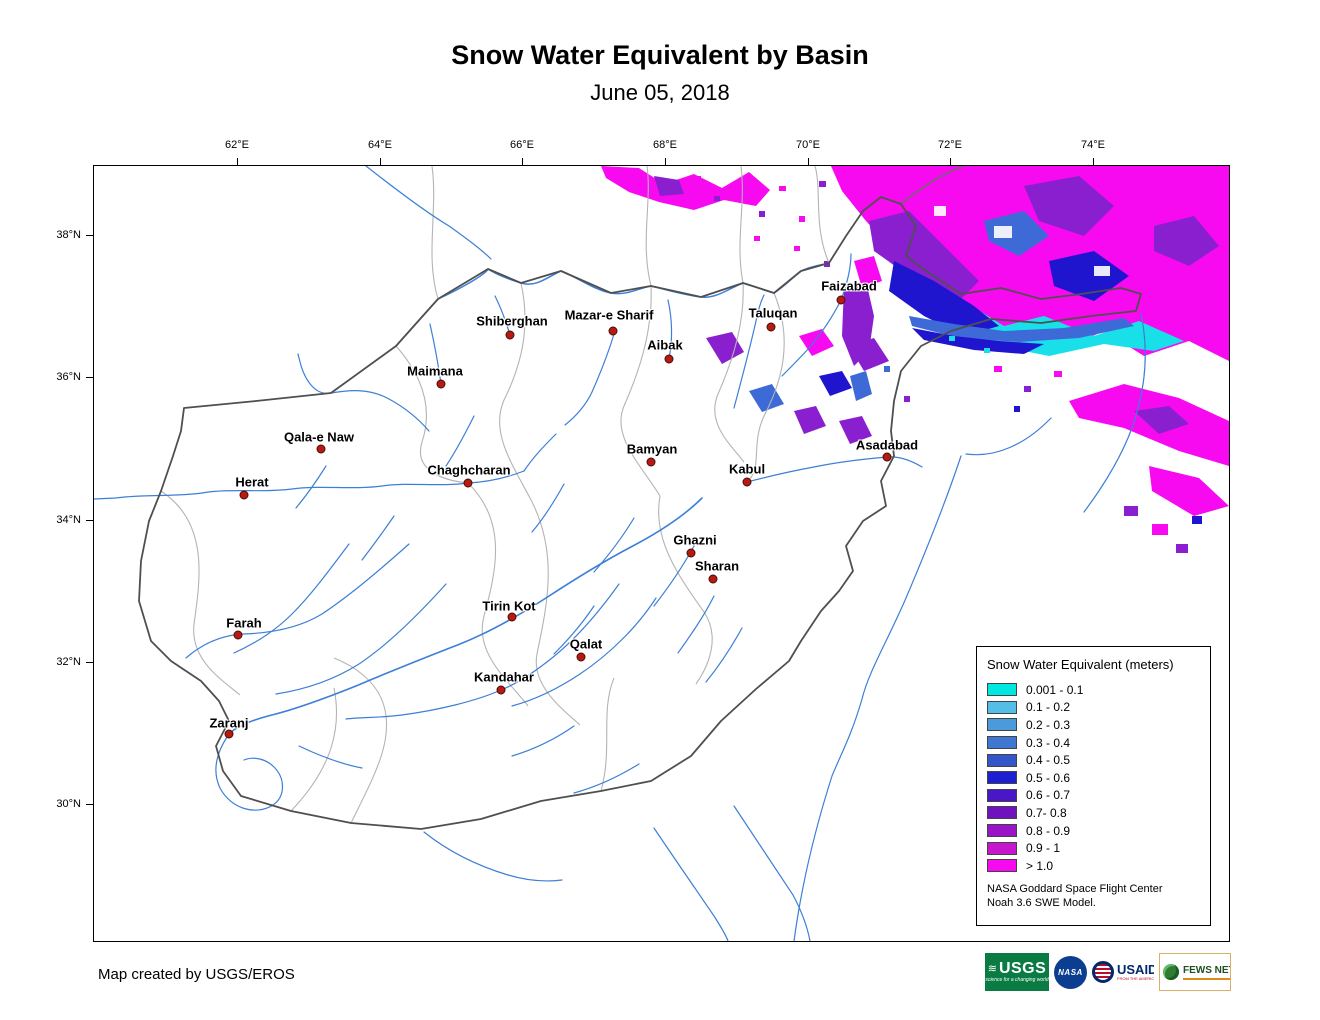 The height and width of the screenshot is (1020, 1320). I want to click on legend-entry-label: 0.001 - 0.1, so click(1055, 689).